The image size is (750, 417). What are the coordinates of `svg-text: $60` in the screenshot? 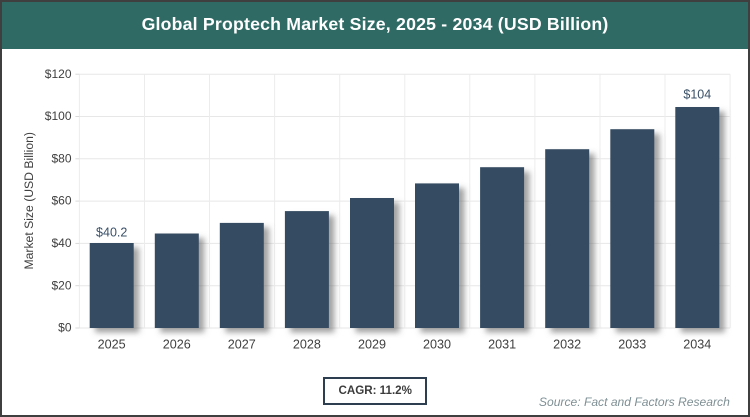 It's located at (61, 200).